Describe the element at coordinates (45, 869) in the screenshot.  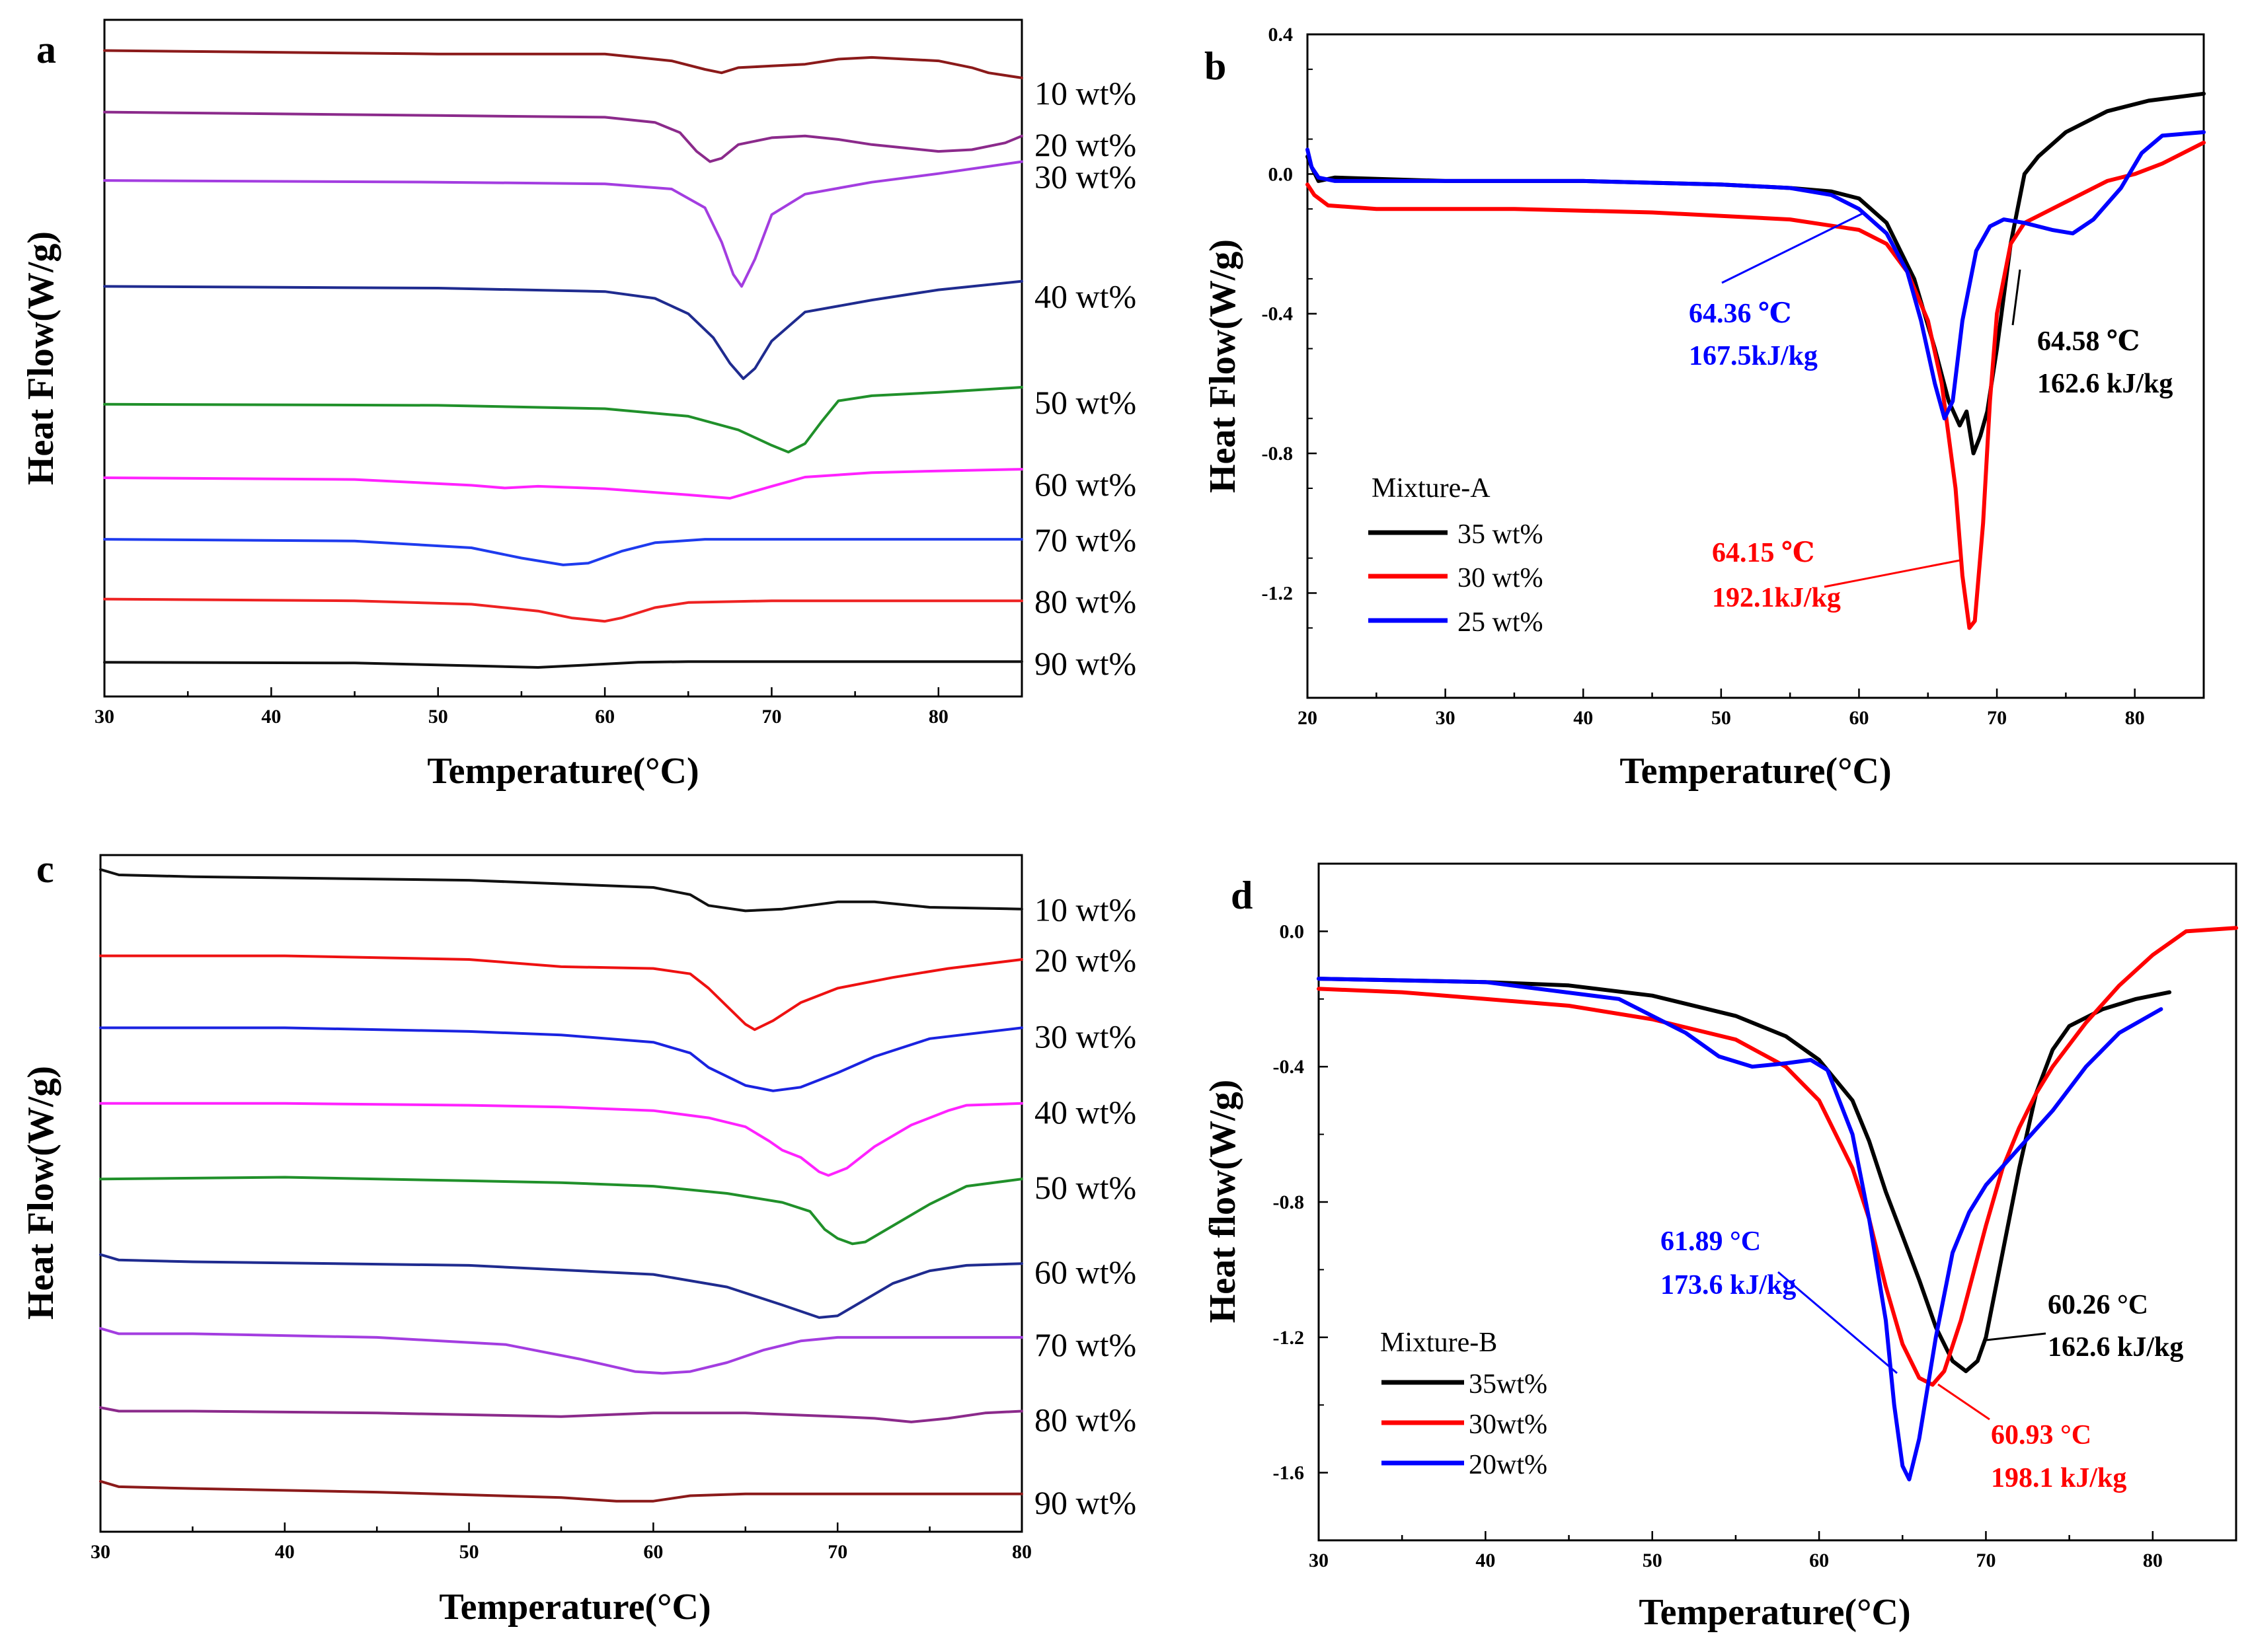
I see `panel-label: c` at that location.